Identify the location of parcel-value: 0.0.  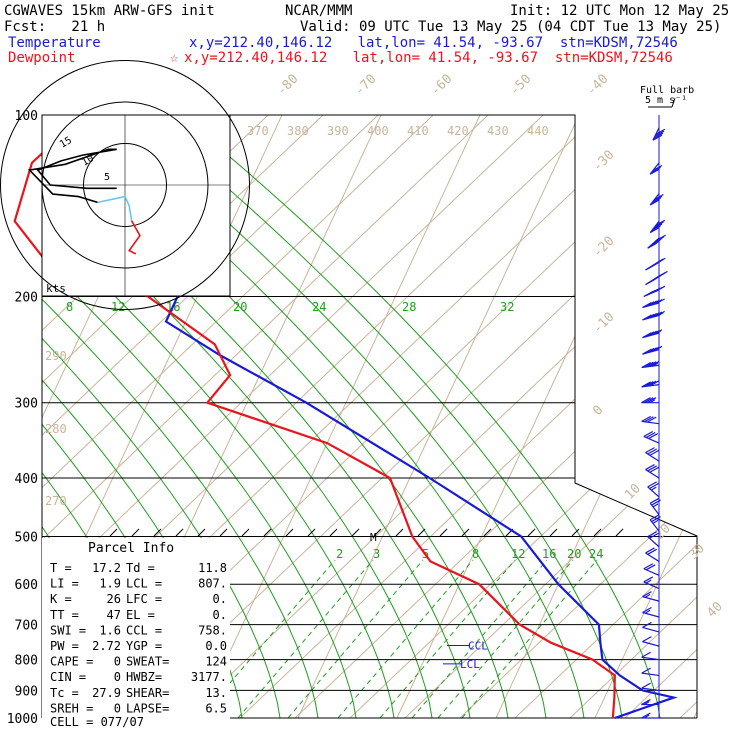
(216, 646).